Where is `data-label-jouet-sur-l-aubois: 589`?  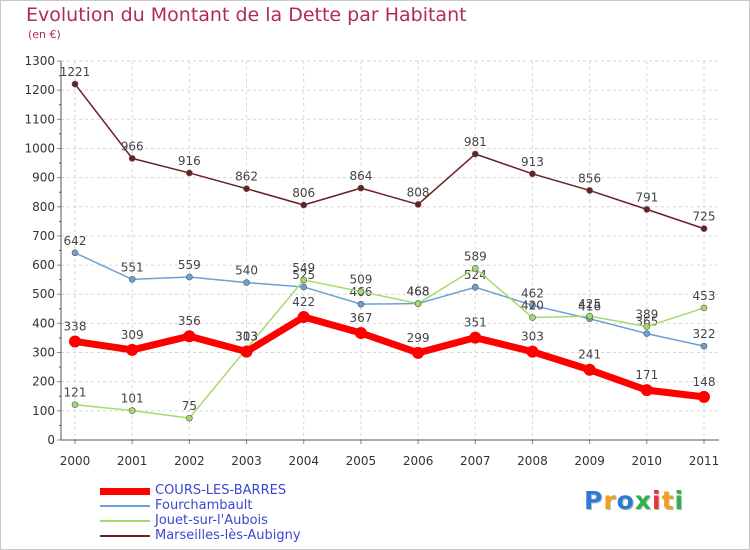
data-label-jouet-sur-l-aubois: 589 is located at coordinates (475, 256).